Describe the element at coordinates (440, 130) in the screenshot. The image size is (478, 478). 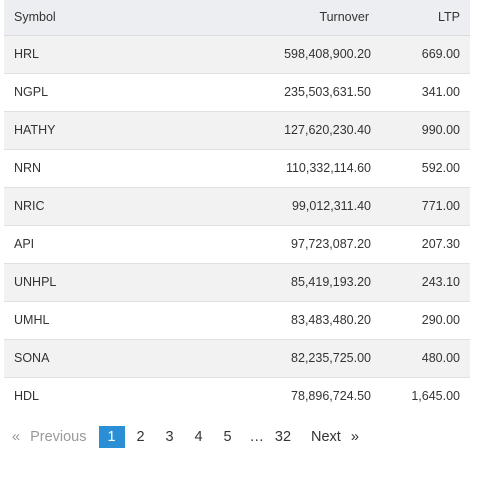
I see `ltp-cell: 990.00` at that location.